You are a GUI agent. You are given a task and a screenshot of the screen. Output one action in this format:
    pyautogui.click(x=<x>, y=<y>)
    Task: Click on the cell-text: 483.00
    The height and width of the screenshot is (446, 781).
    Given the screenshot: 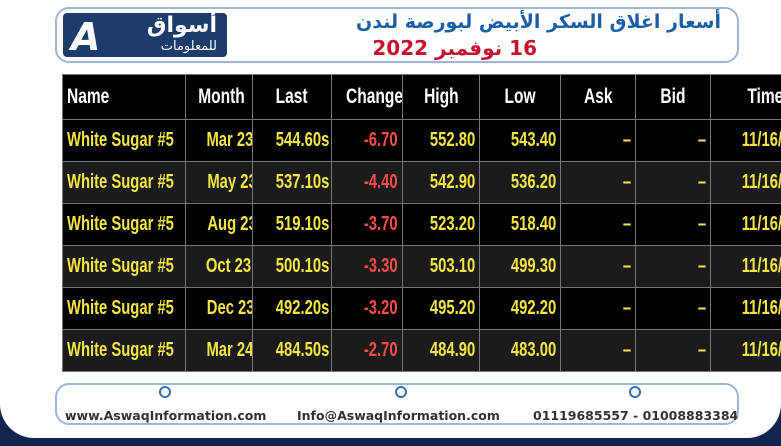 What is the action you would take?
    pyautogui.click(x=533, y=350)
    